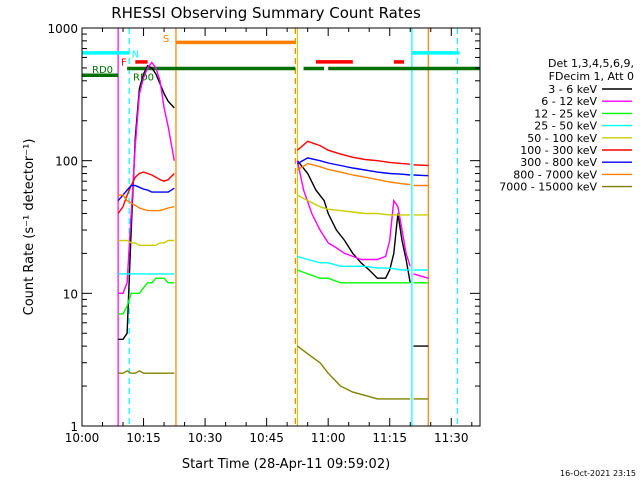 Image resolution: width=640 pixels, height=480 pixels. I want to click on flag-label-3: RD0, so click(102, 70).